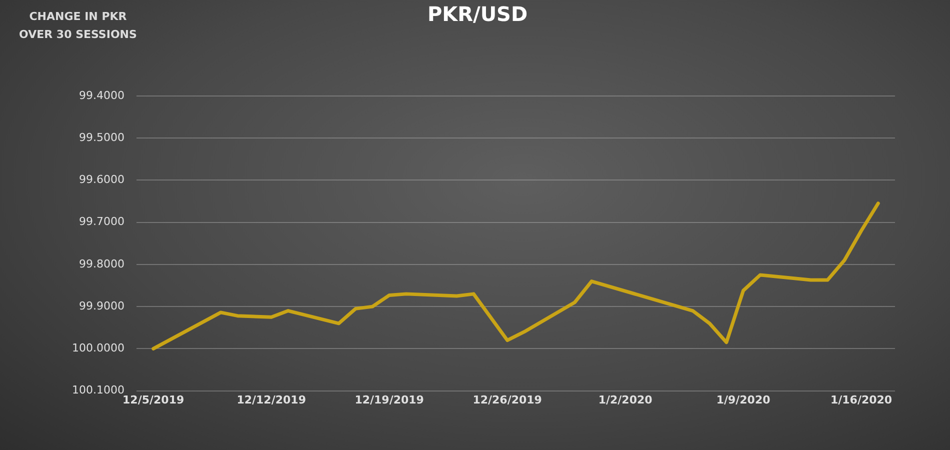 The width and height of the screenshot is (950, 450). I want to click on x-tick-label: 12/12/2019, so click(271, 399).